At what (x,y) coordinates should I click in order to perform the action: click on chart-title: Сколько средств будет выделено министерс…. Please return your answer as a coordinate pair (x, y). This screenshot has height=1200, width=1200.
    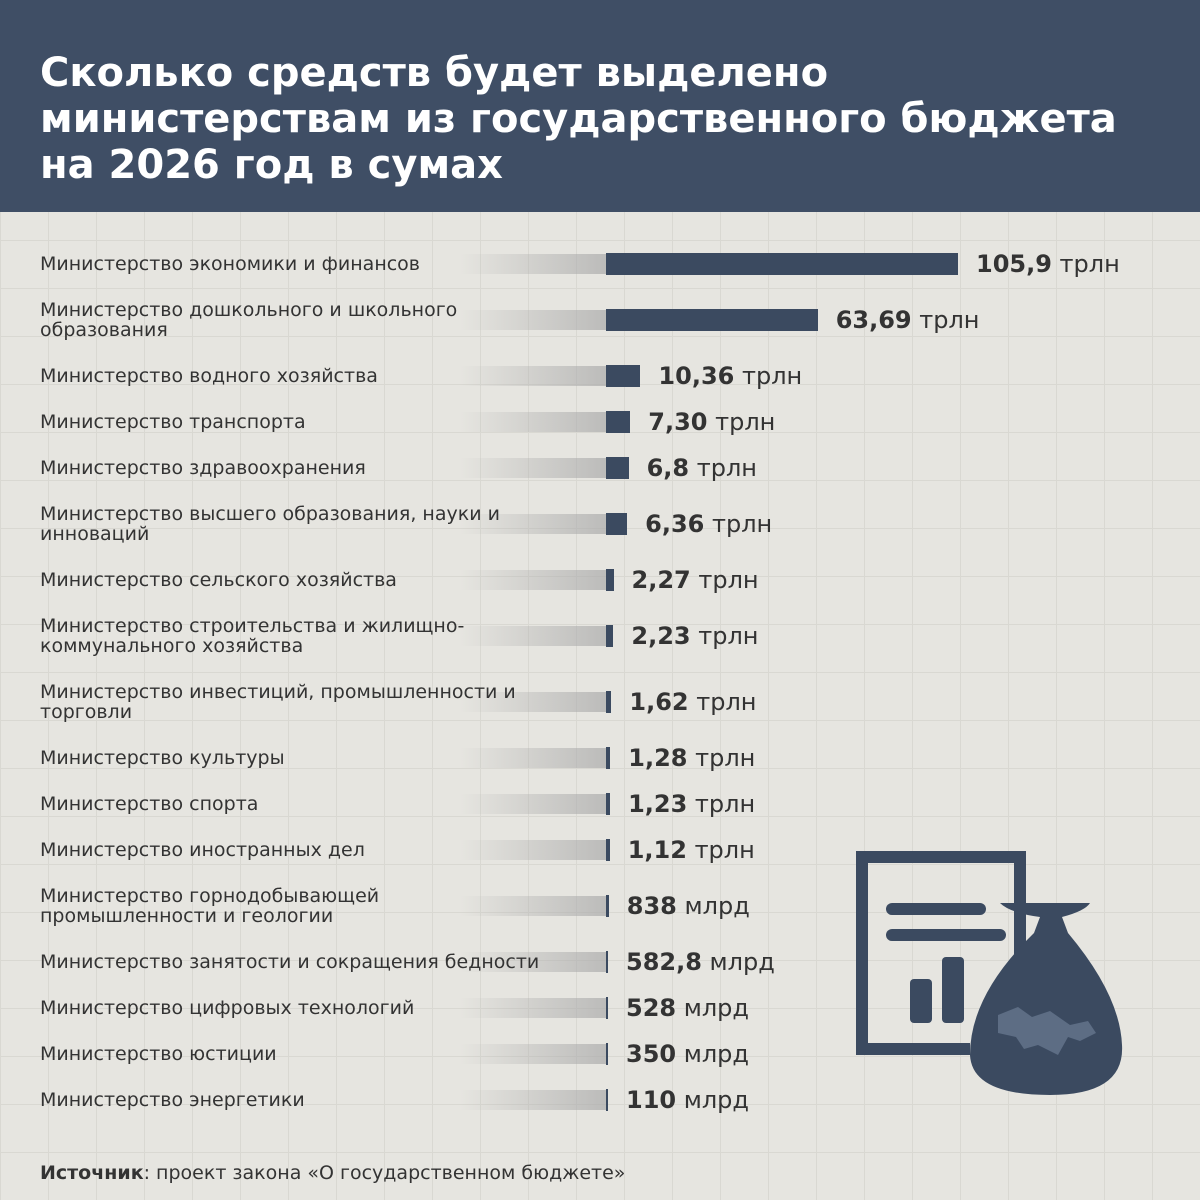
    Looking at the image, I should click on (578, 119).